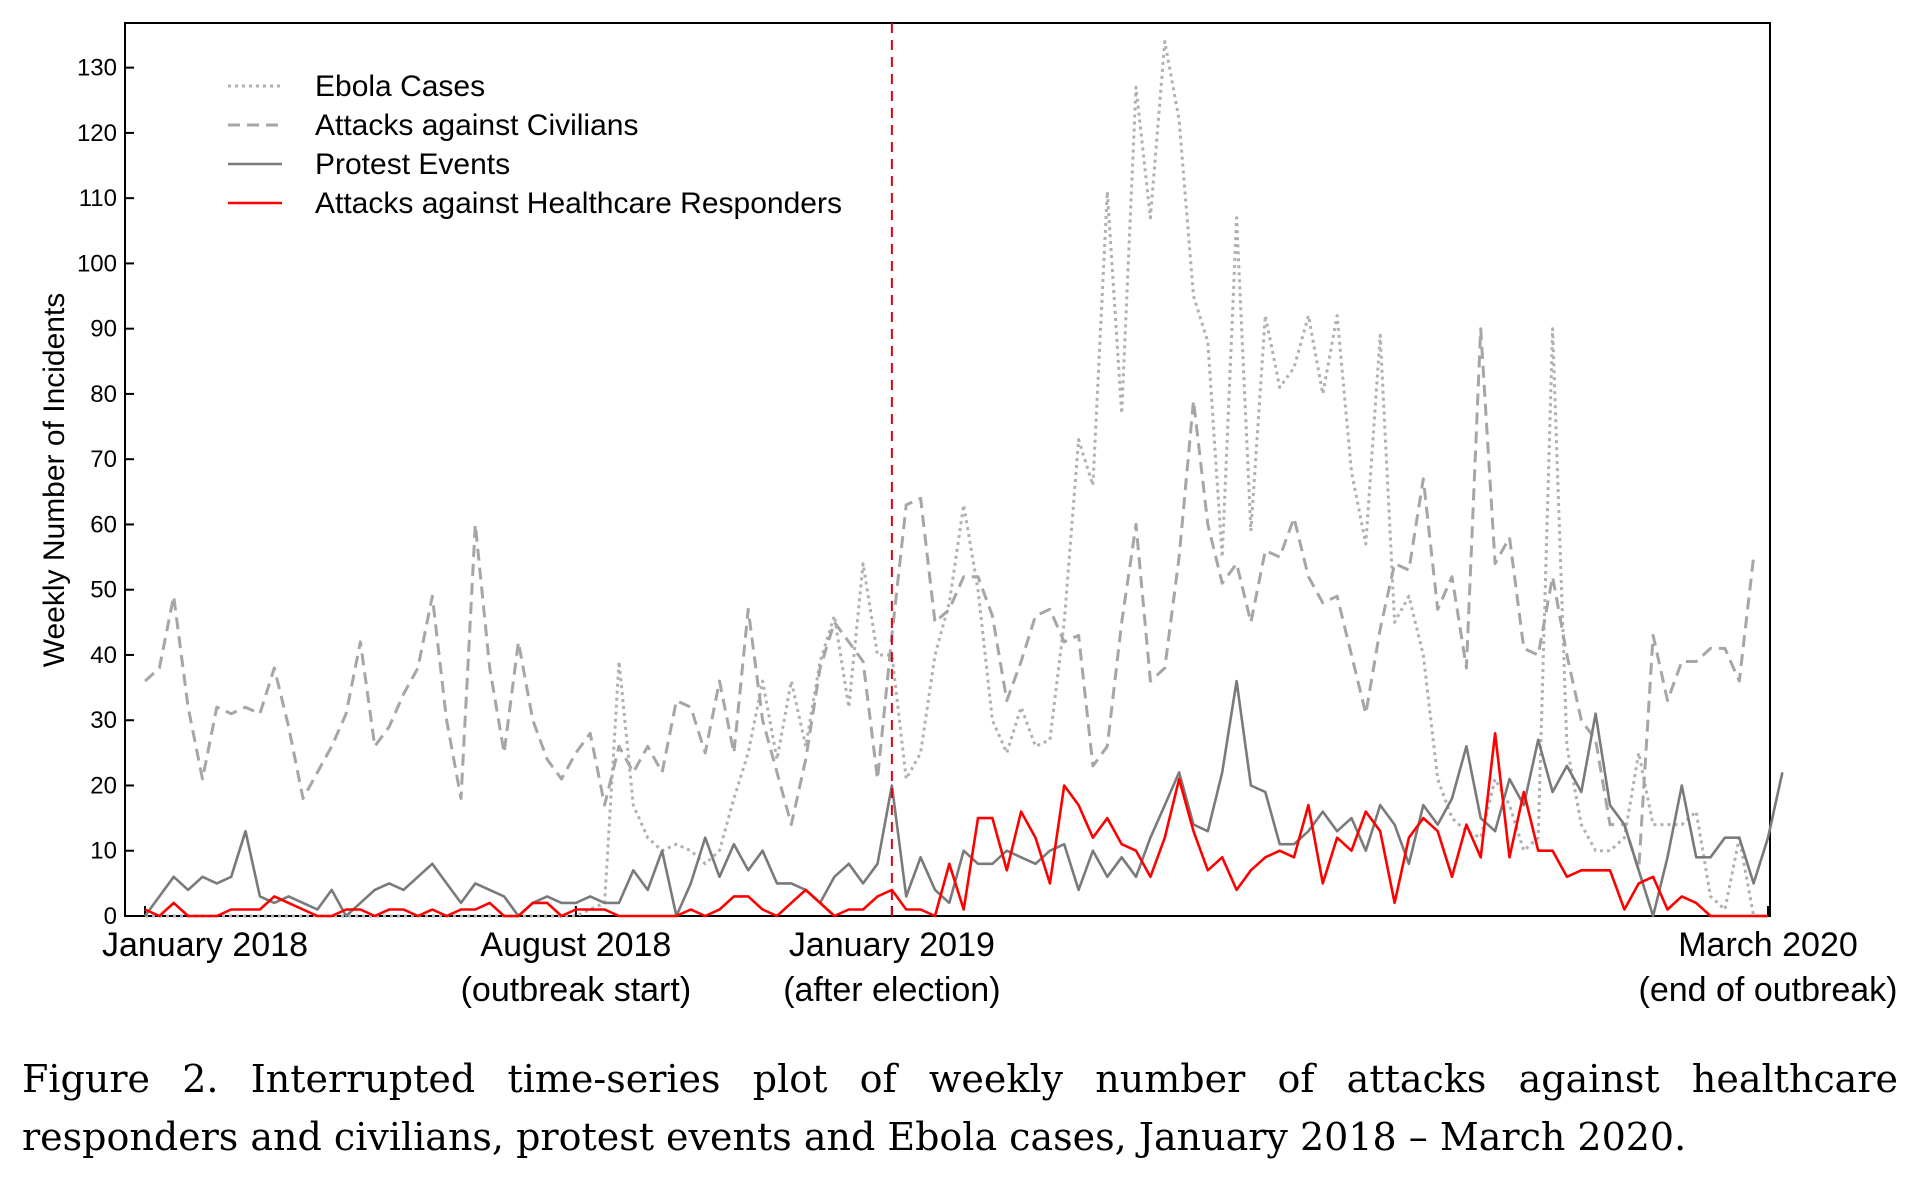  I want to click on x-tick-sublabel: (end of outbreak), so click(1768, 990).